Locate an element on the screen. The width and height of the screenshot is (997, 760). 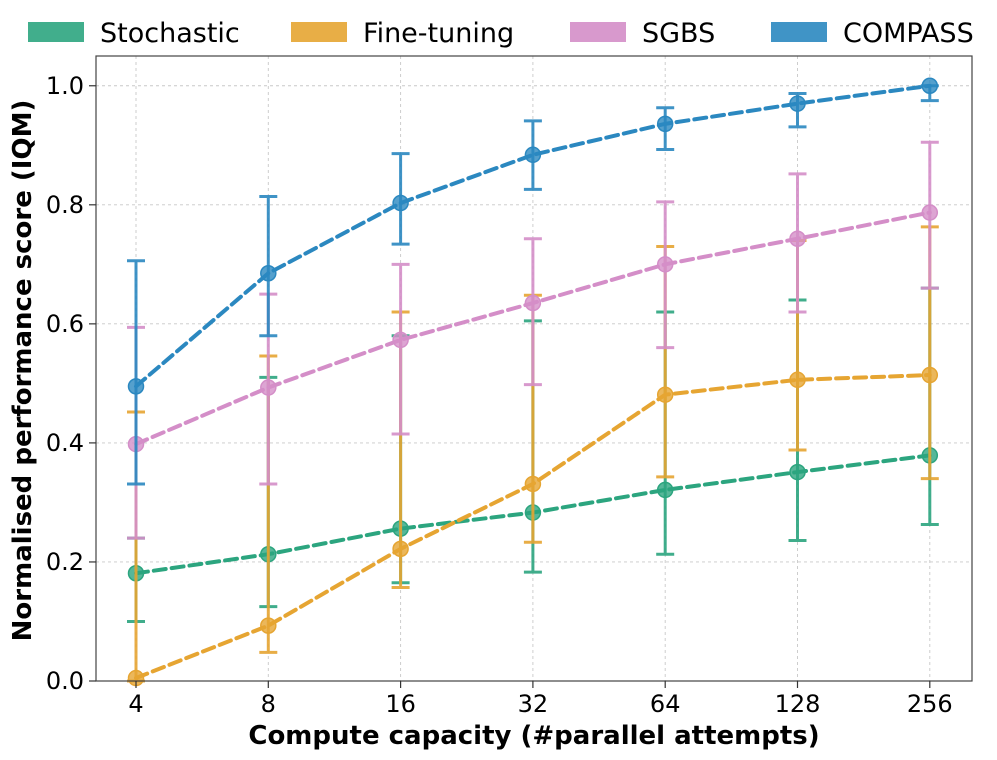
legend: Stochastic Fine-tuning SGBS COMPASS is located at coordinates (501, 33).